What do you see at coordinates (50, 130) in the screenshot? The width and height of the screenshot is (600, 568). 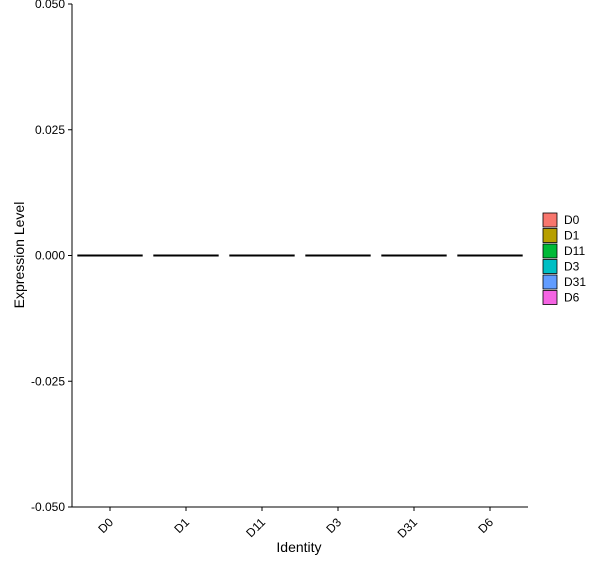 I see `y-tick-label: 0.025` at bounding box center [50, 130].